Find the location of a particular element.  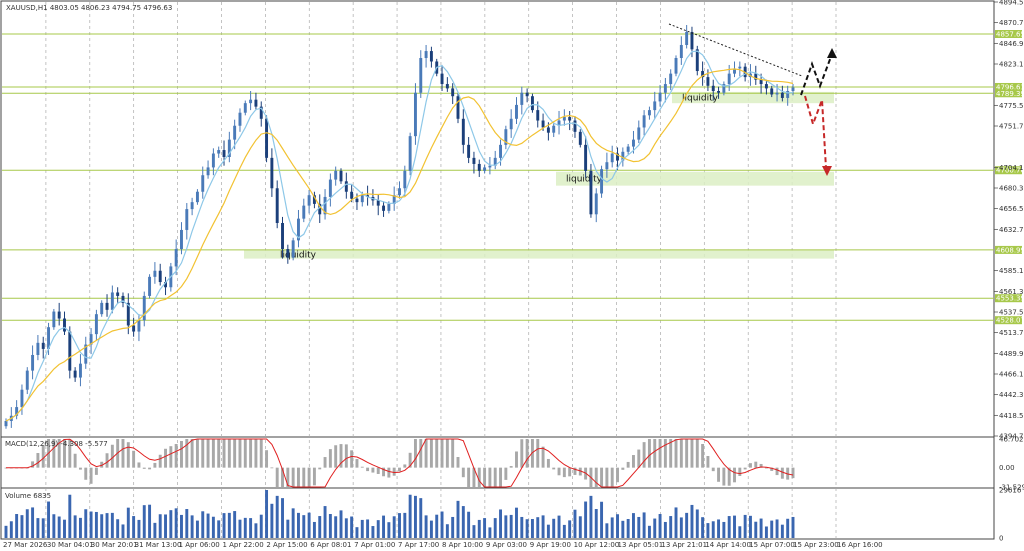

liquidity-label: liquidity is located at coordinates (700, 99).